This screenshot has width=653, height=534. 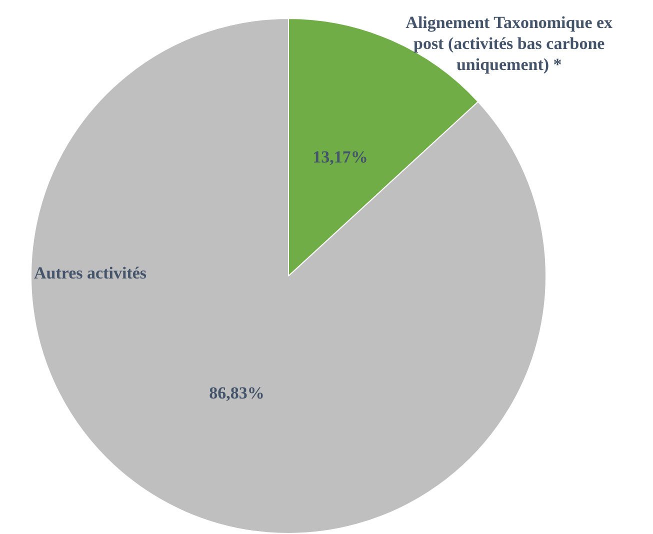 I want to click on slice-label: Autres activités, so click(x=90, y=272).